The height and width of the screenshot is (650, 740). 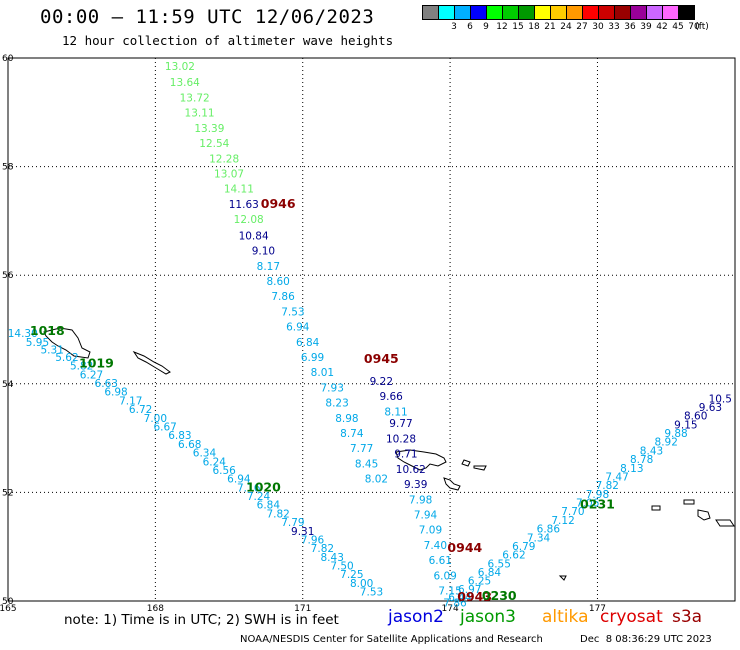 What do you see at coordinates (488, 617) in the screenshot?
I see `satellite-jason3: jason3` at bounding box center [488, 617].